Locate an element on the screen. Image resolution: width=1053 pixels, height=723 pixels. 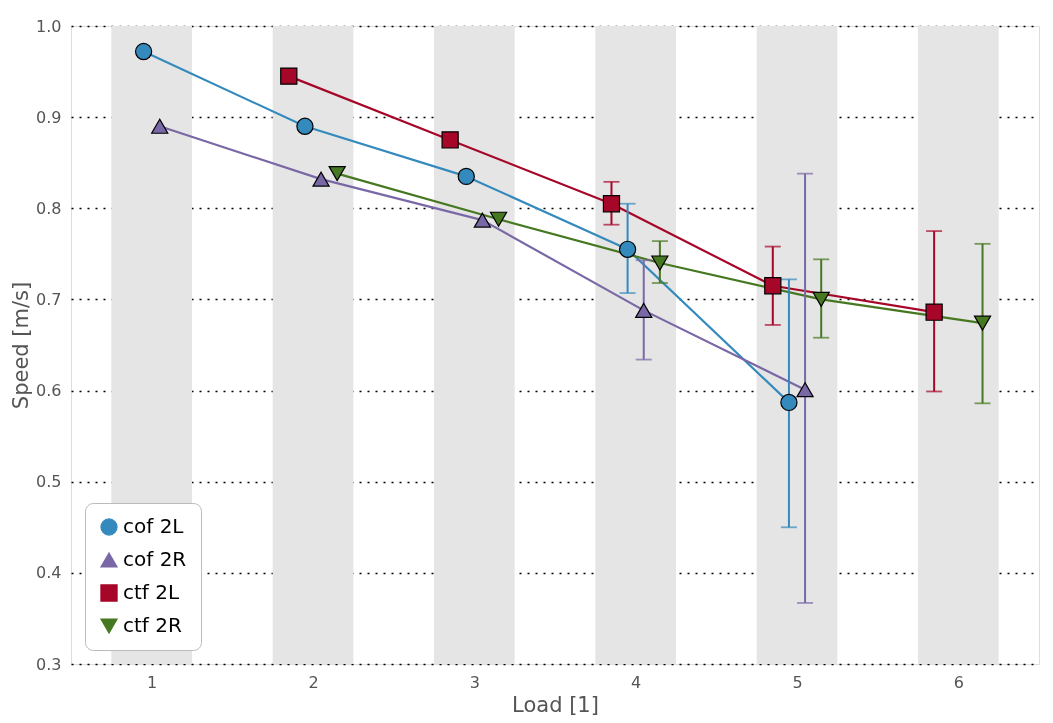
y-tick-label: 0.6 is located at coordinates (49, 391).